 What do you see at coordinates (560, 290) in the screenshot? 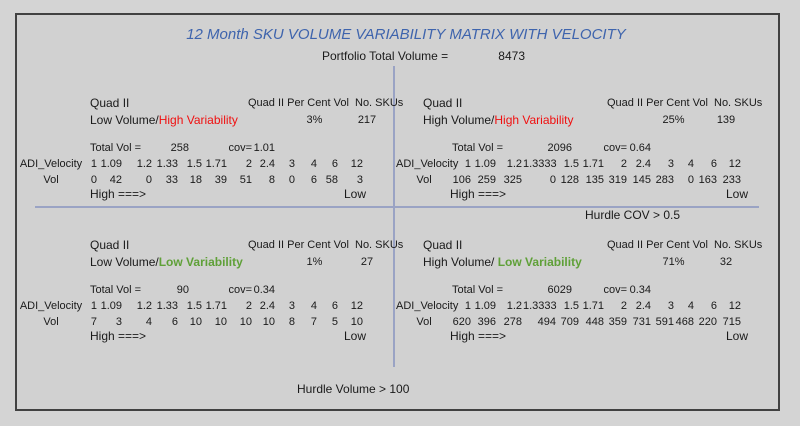
I see `total-vol-value: 6029` at bounding box center [560, 290].